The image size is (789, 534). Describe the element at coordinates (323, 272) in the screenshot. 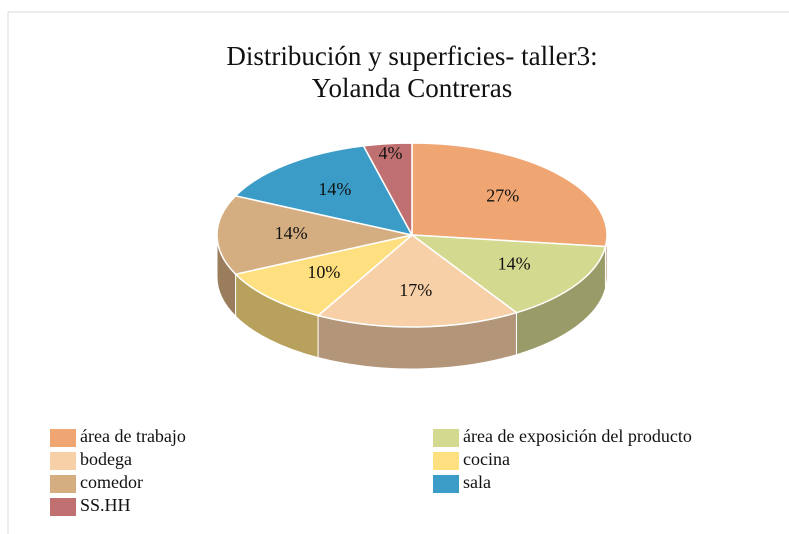

I see `data-label: 10%` at that location.